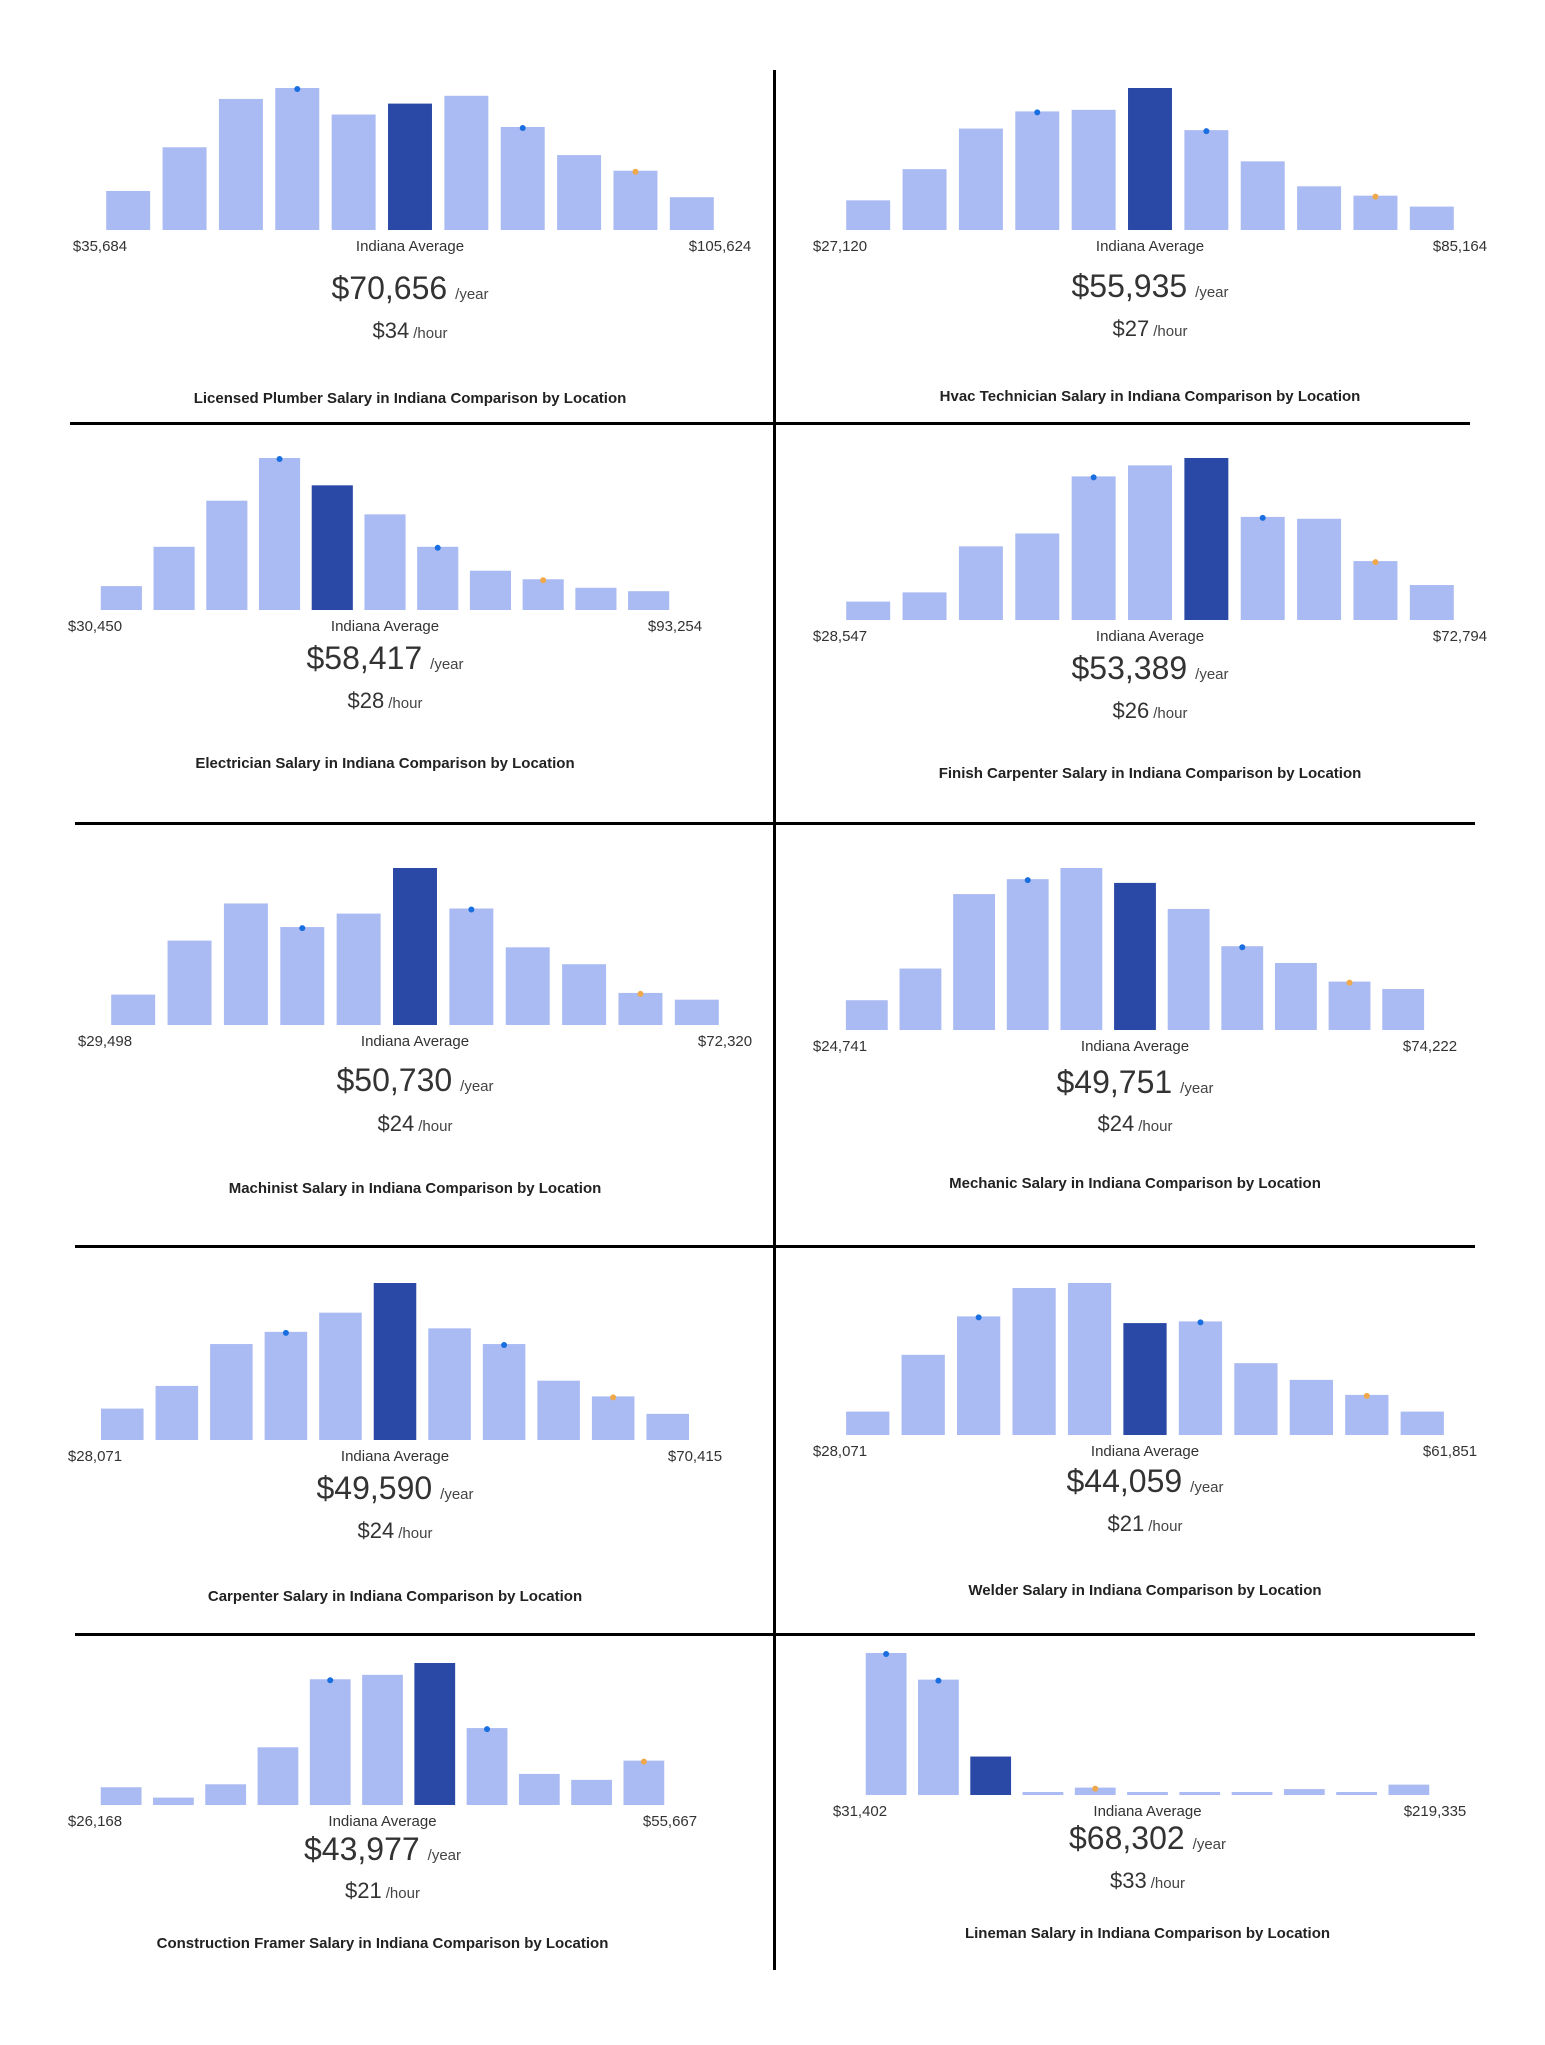 The image size is (1545, 2045). Describe the element at coordinates (840, 1451) in the screenshot. I see `min-salary-label: $28,071` at that location.